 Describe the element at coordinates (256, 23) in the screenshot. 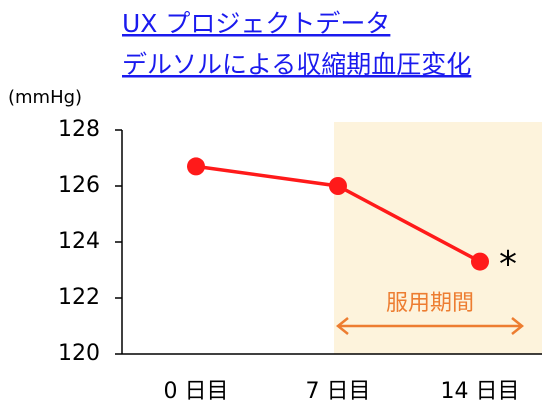

I see `chart-title: UX プロジェクトデータ` at that location.